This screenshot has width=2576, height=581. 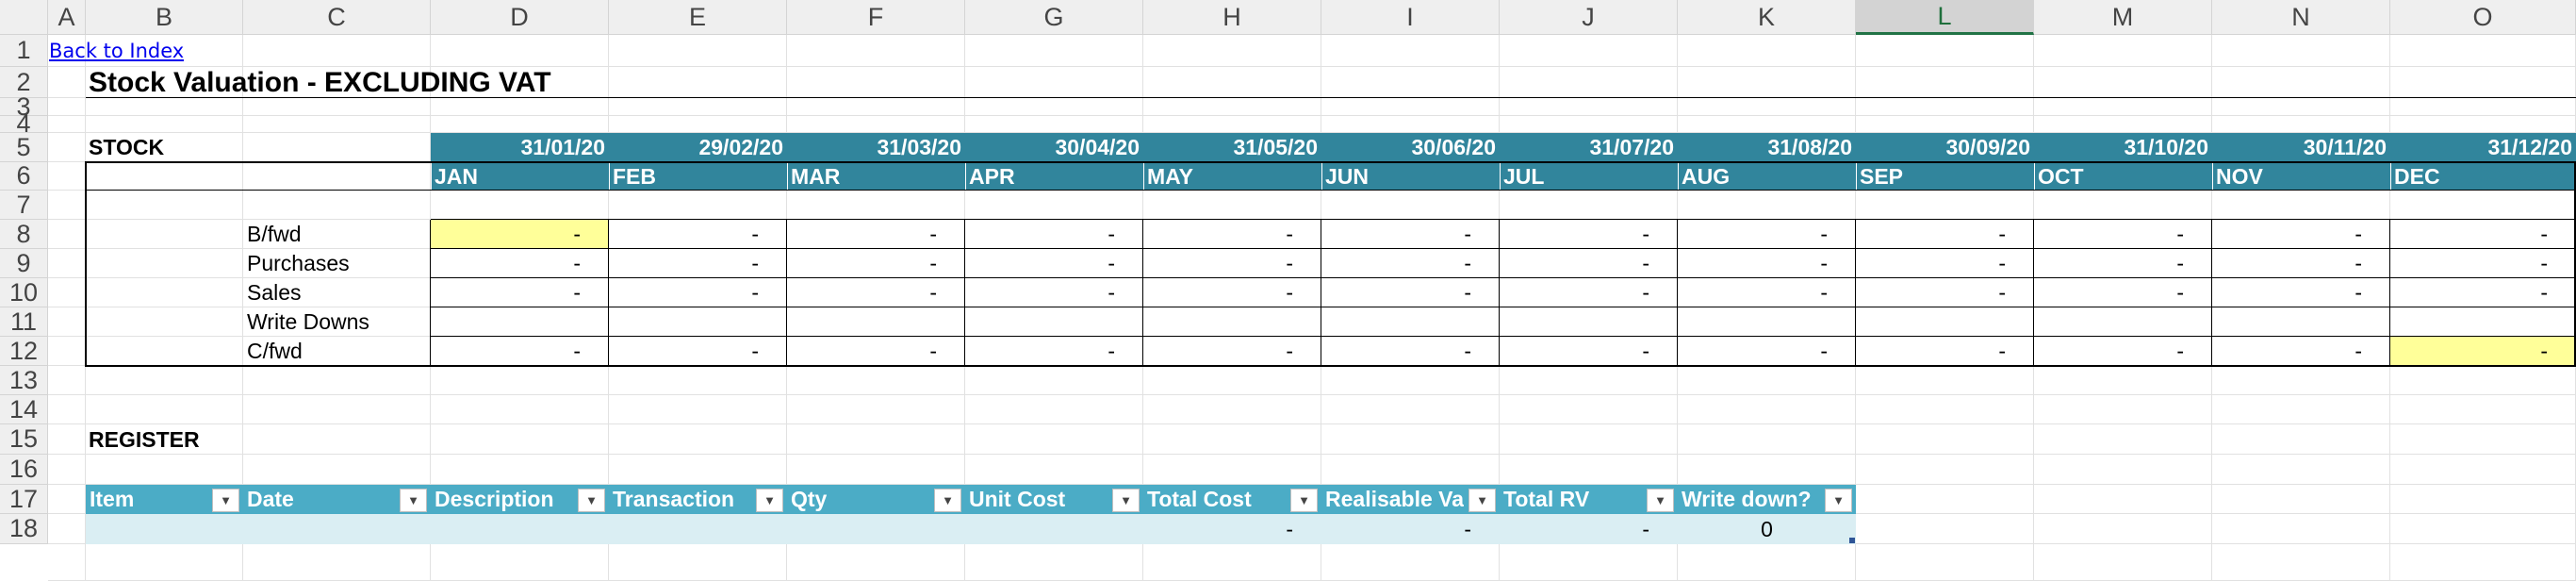 I want to click on column-header-o: O, so click(x=2483, y=17).